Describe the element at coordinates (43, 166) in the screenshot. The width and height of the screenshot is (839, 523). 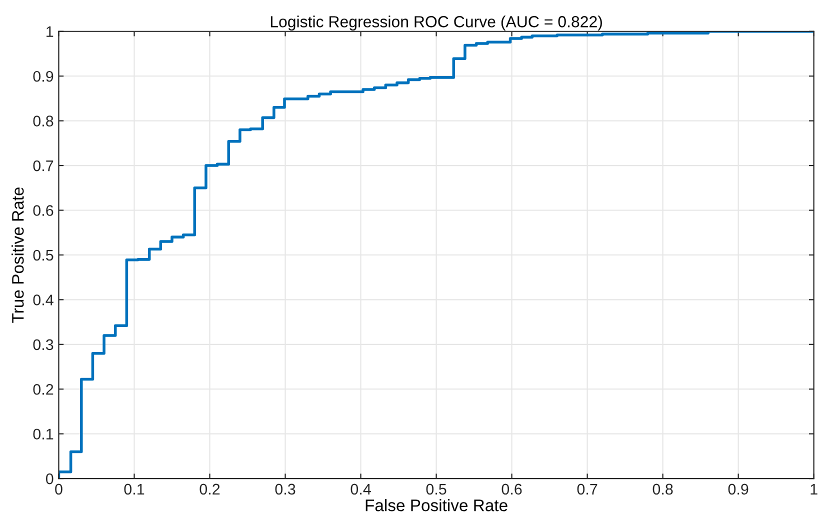
I see `y-tick-label: 0.7` at that location.